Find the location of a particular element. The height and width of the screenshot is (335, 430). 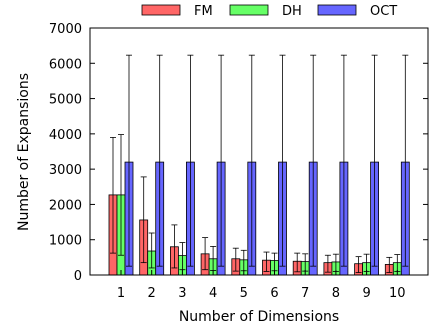

x-tick-label: 9 is located at coordinates (366, 293).